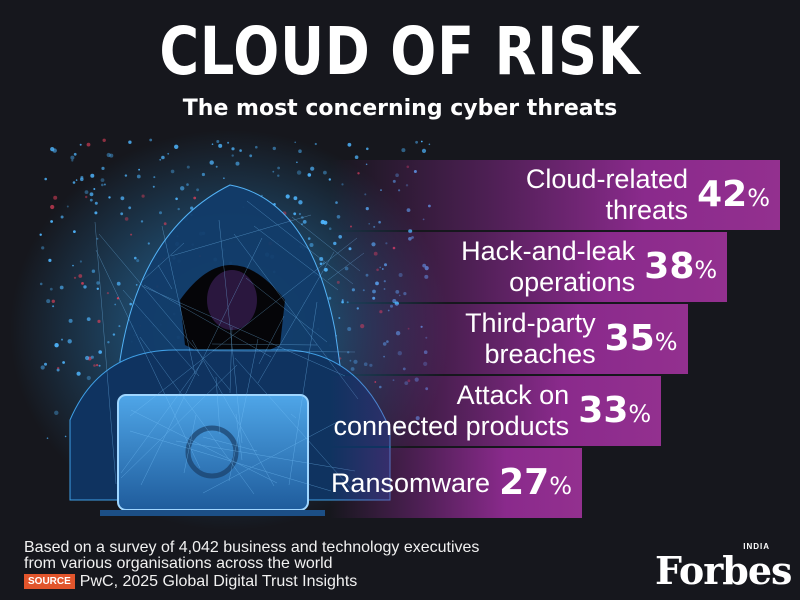 This screenshot has width=800, height=600. Describe the element at coordinates (733, 194) in the screenshot. I see `bar-value-0: 42%` at that location.